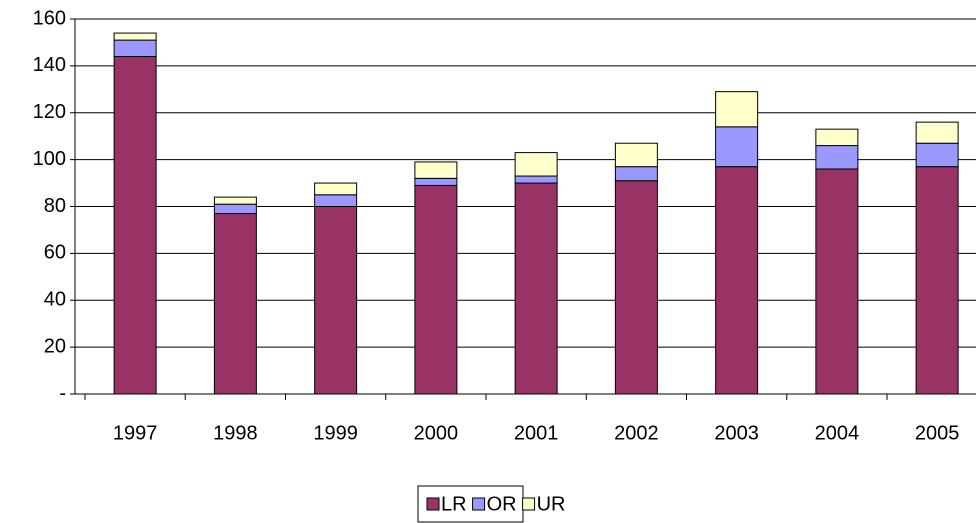 This screenshot has width=976, height=523. Describe the element at coordinates (937, 433) in the screenshot. I see `x-tick-label: 2005` at that location.